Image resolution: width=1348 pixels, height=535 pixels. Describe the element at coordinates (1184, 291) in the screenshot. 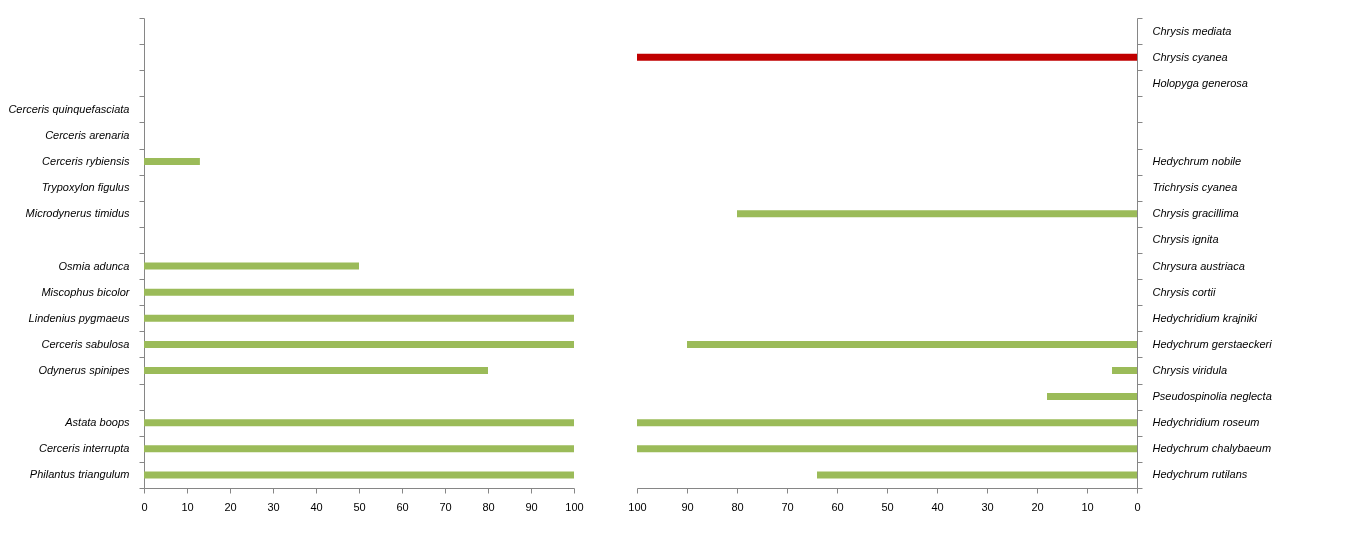

I see `y-tick-label: Chrysis cortii` at that location.